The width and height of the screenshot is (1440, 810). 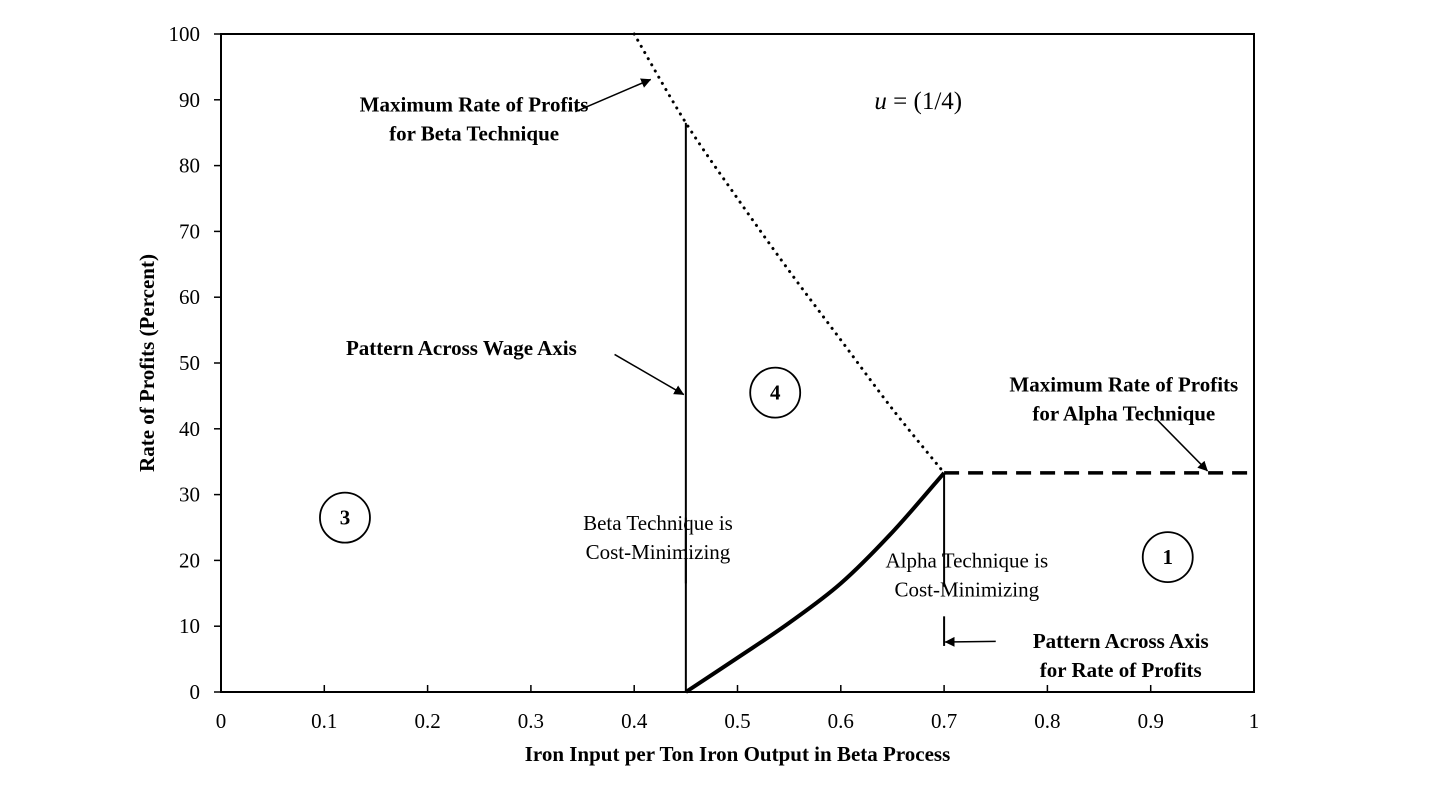 What do you see at coordinates (189, 100) in the screenshot?
I see `y-tick-label: 90` at bounding box center [189, 100].